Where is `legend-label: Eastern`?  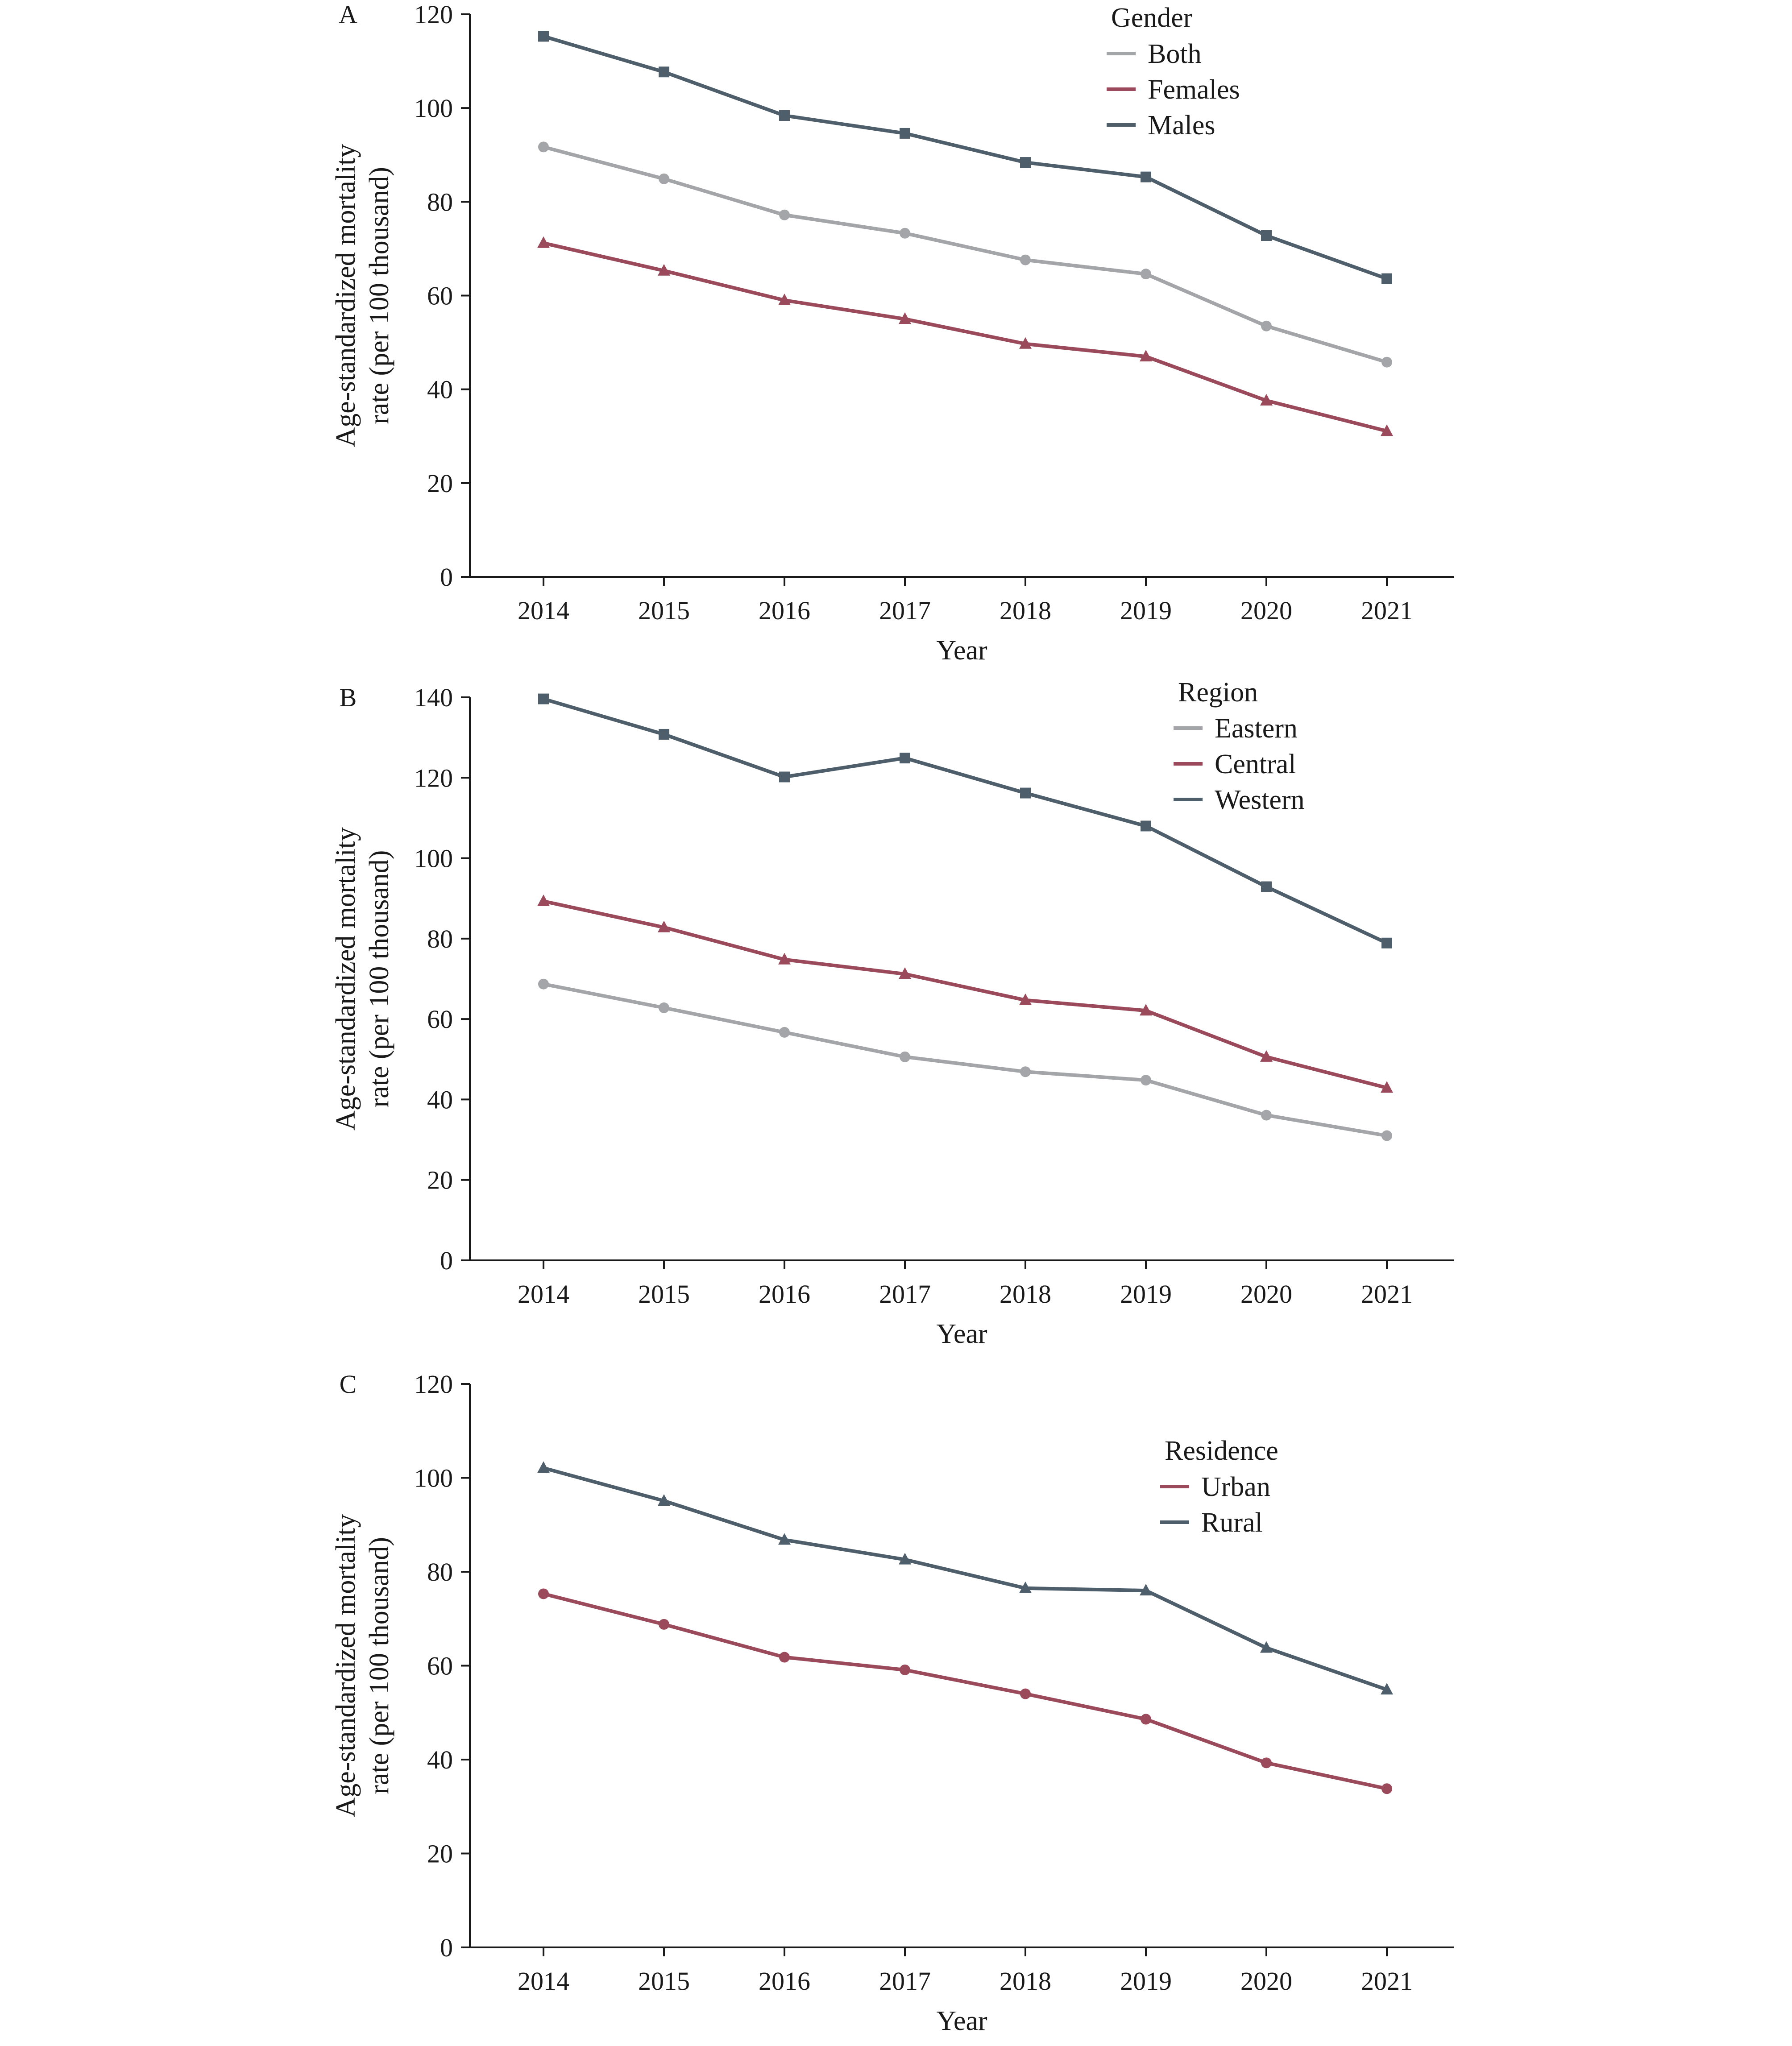
legend-label: Eastern is located at coordinates (1256, 728).